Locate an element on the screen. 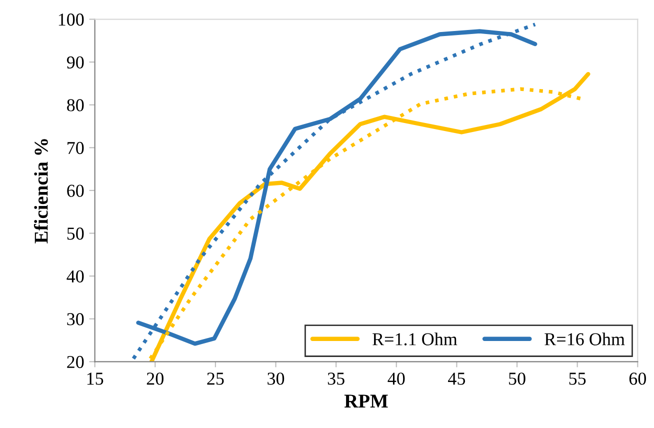 The height and width of the screenshot is (428, 654). x-axis-title: RPM is located at coordinates (366, 401).